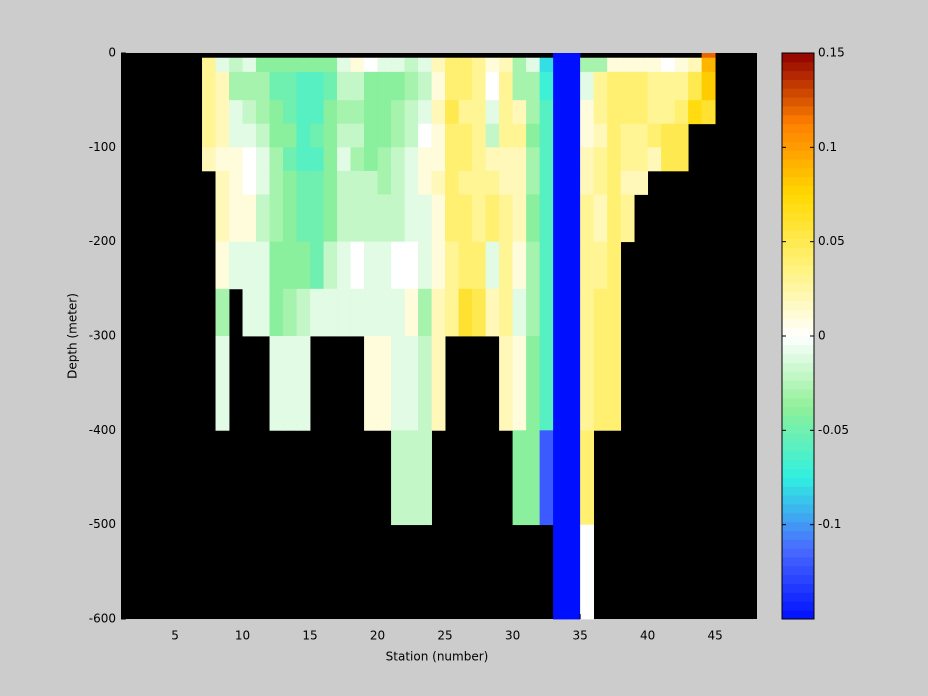  What do you see at coordinates (815, 333) in the screenshot?
I see `colorbar: 0.15 0.1 0.05 0 -0.05 -0.1` at bounding box center [815, 333].